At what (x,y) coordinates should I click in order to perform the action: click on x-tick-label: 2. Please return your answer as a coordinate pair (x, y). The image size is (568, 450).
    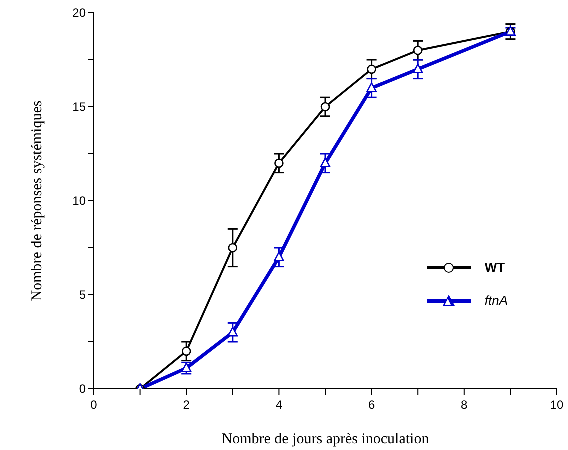
    Looking at the image, I should click on (186, 405).